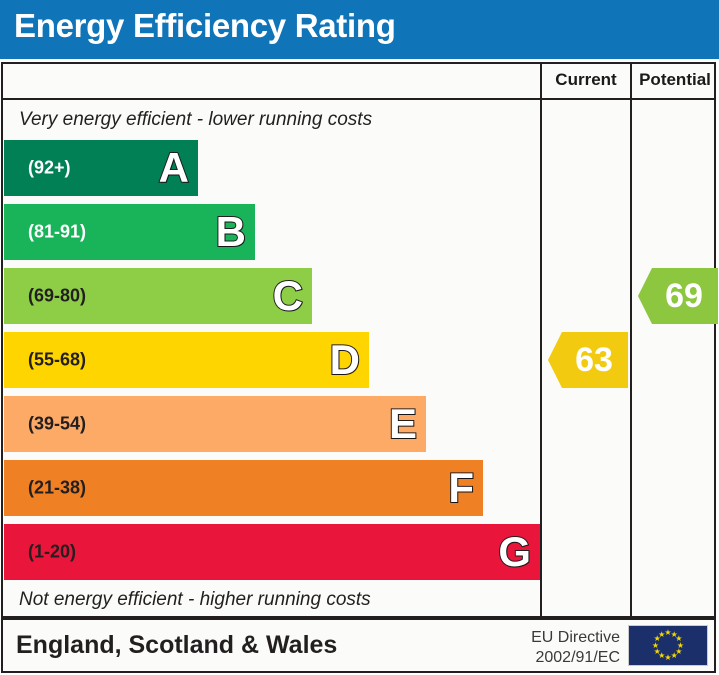 The image size is (719, 675). I want to click on column-header-current: Current, so click(586, 79).